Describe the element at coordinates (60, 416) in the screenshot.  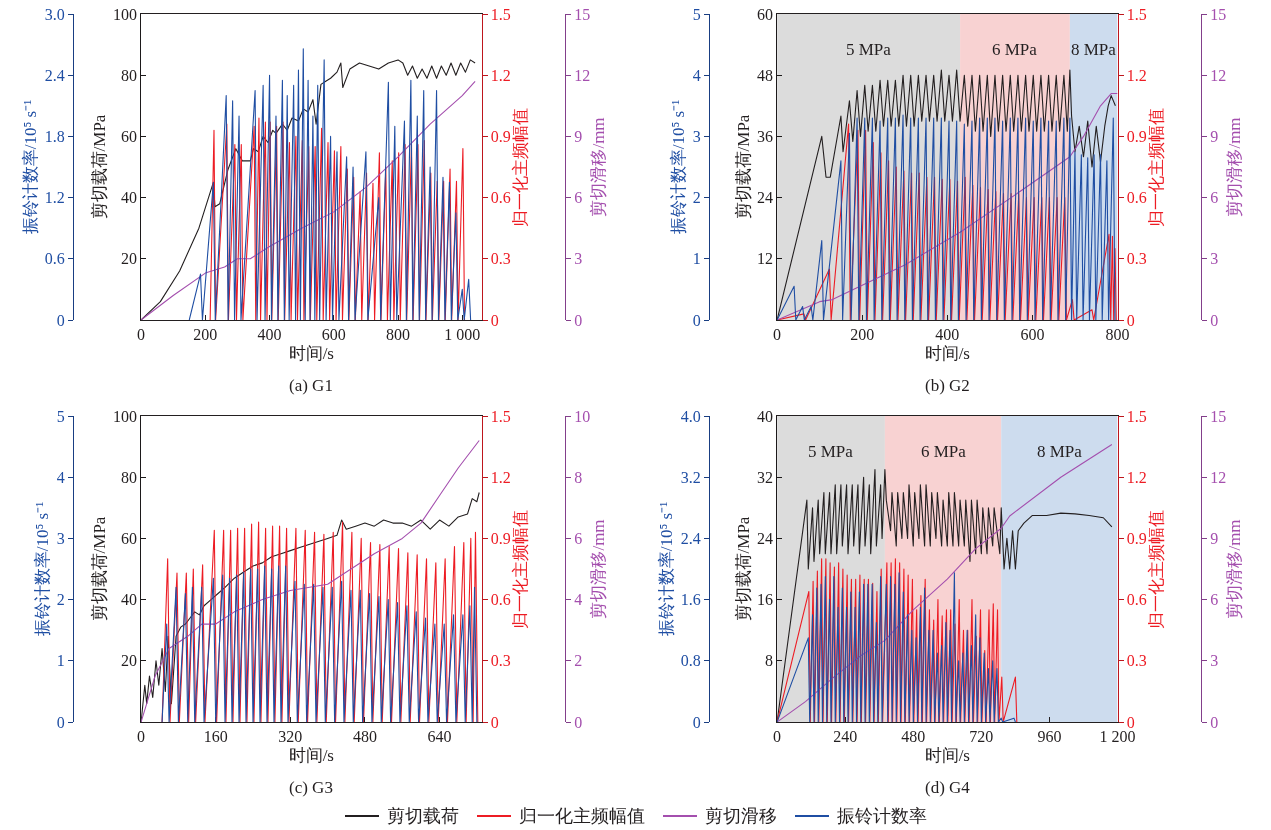
I see `y2-tick-label: 5` at that location.